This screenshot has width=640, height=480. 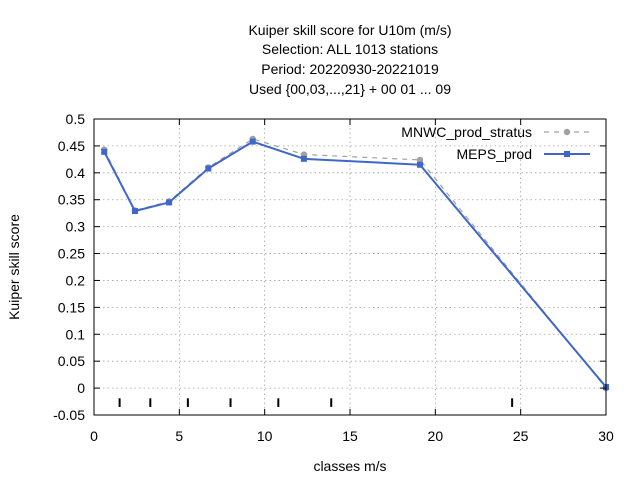 What do you see at coordinates (265, 436) in the screenshot?
I see `x-tick-label: 10` at bounding box center [265, 436].